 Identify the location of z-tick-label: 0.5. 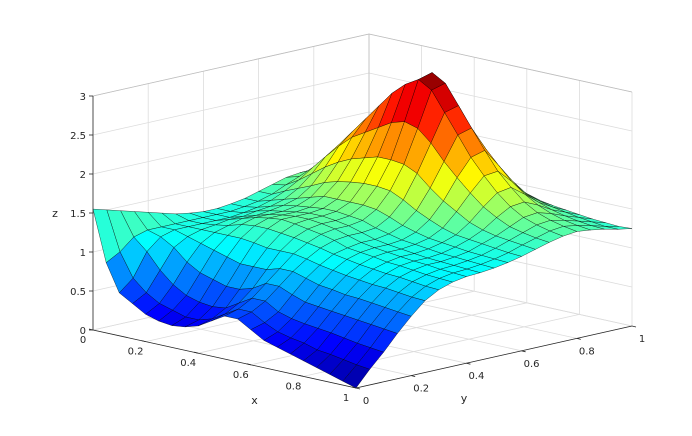
(78, 292).